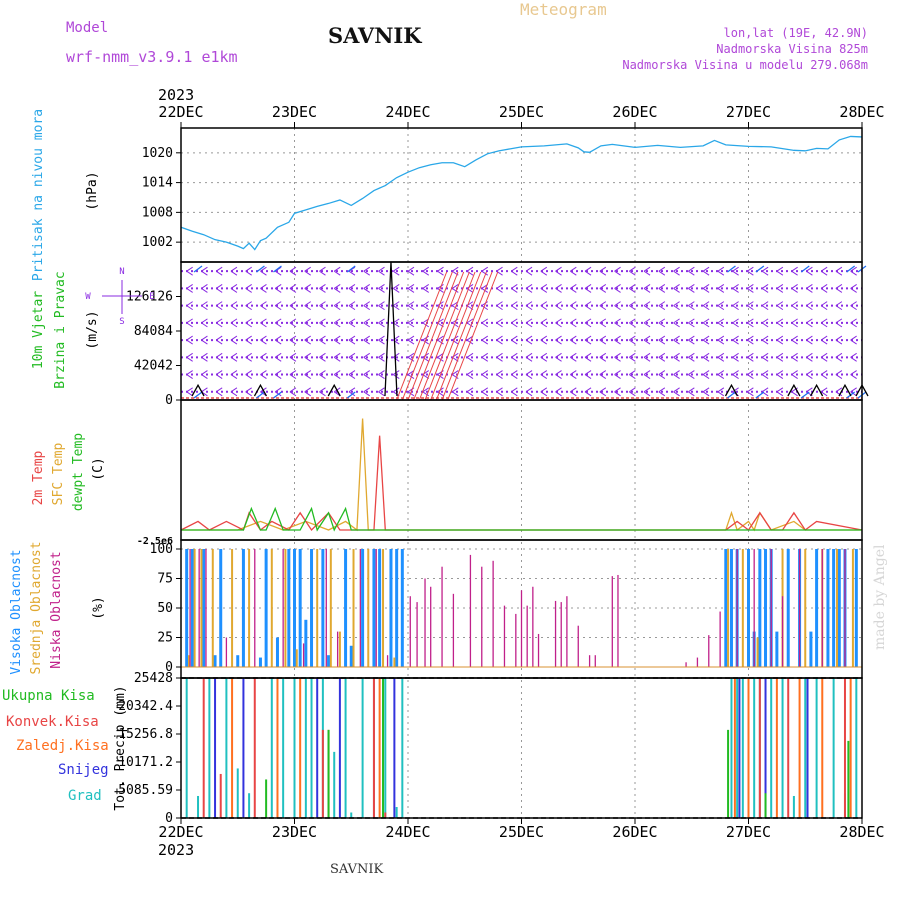 This screenshot has width=900, height=900. I want to click on wind-tick-label: 42042, so click(153, 366).